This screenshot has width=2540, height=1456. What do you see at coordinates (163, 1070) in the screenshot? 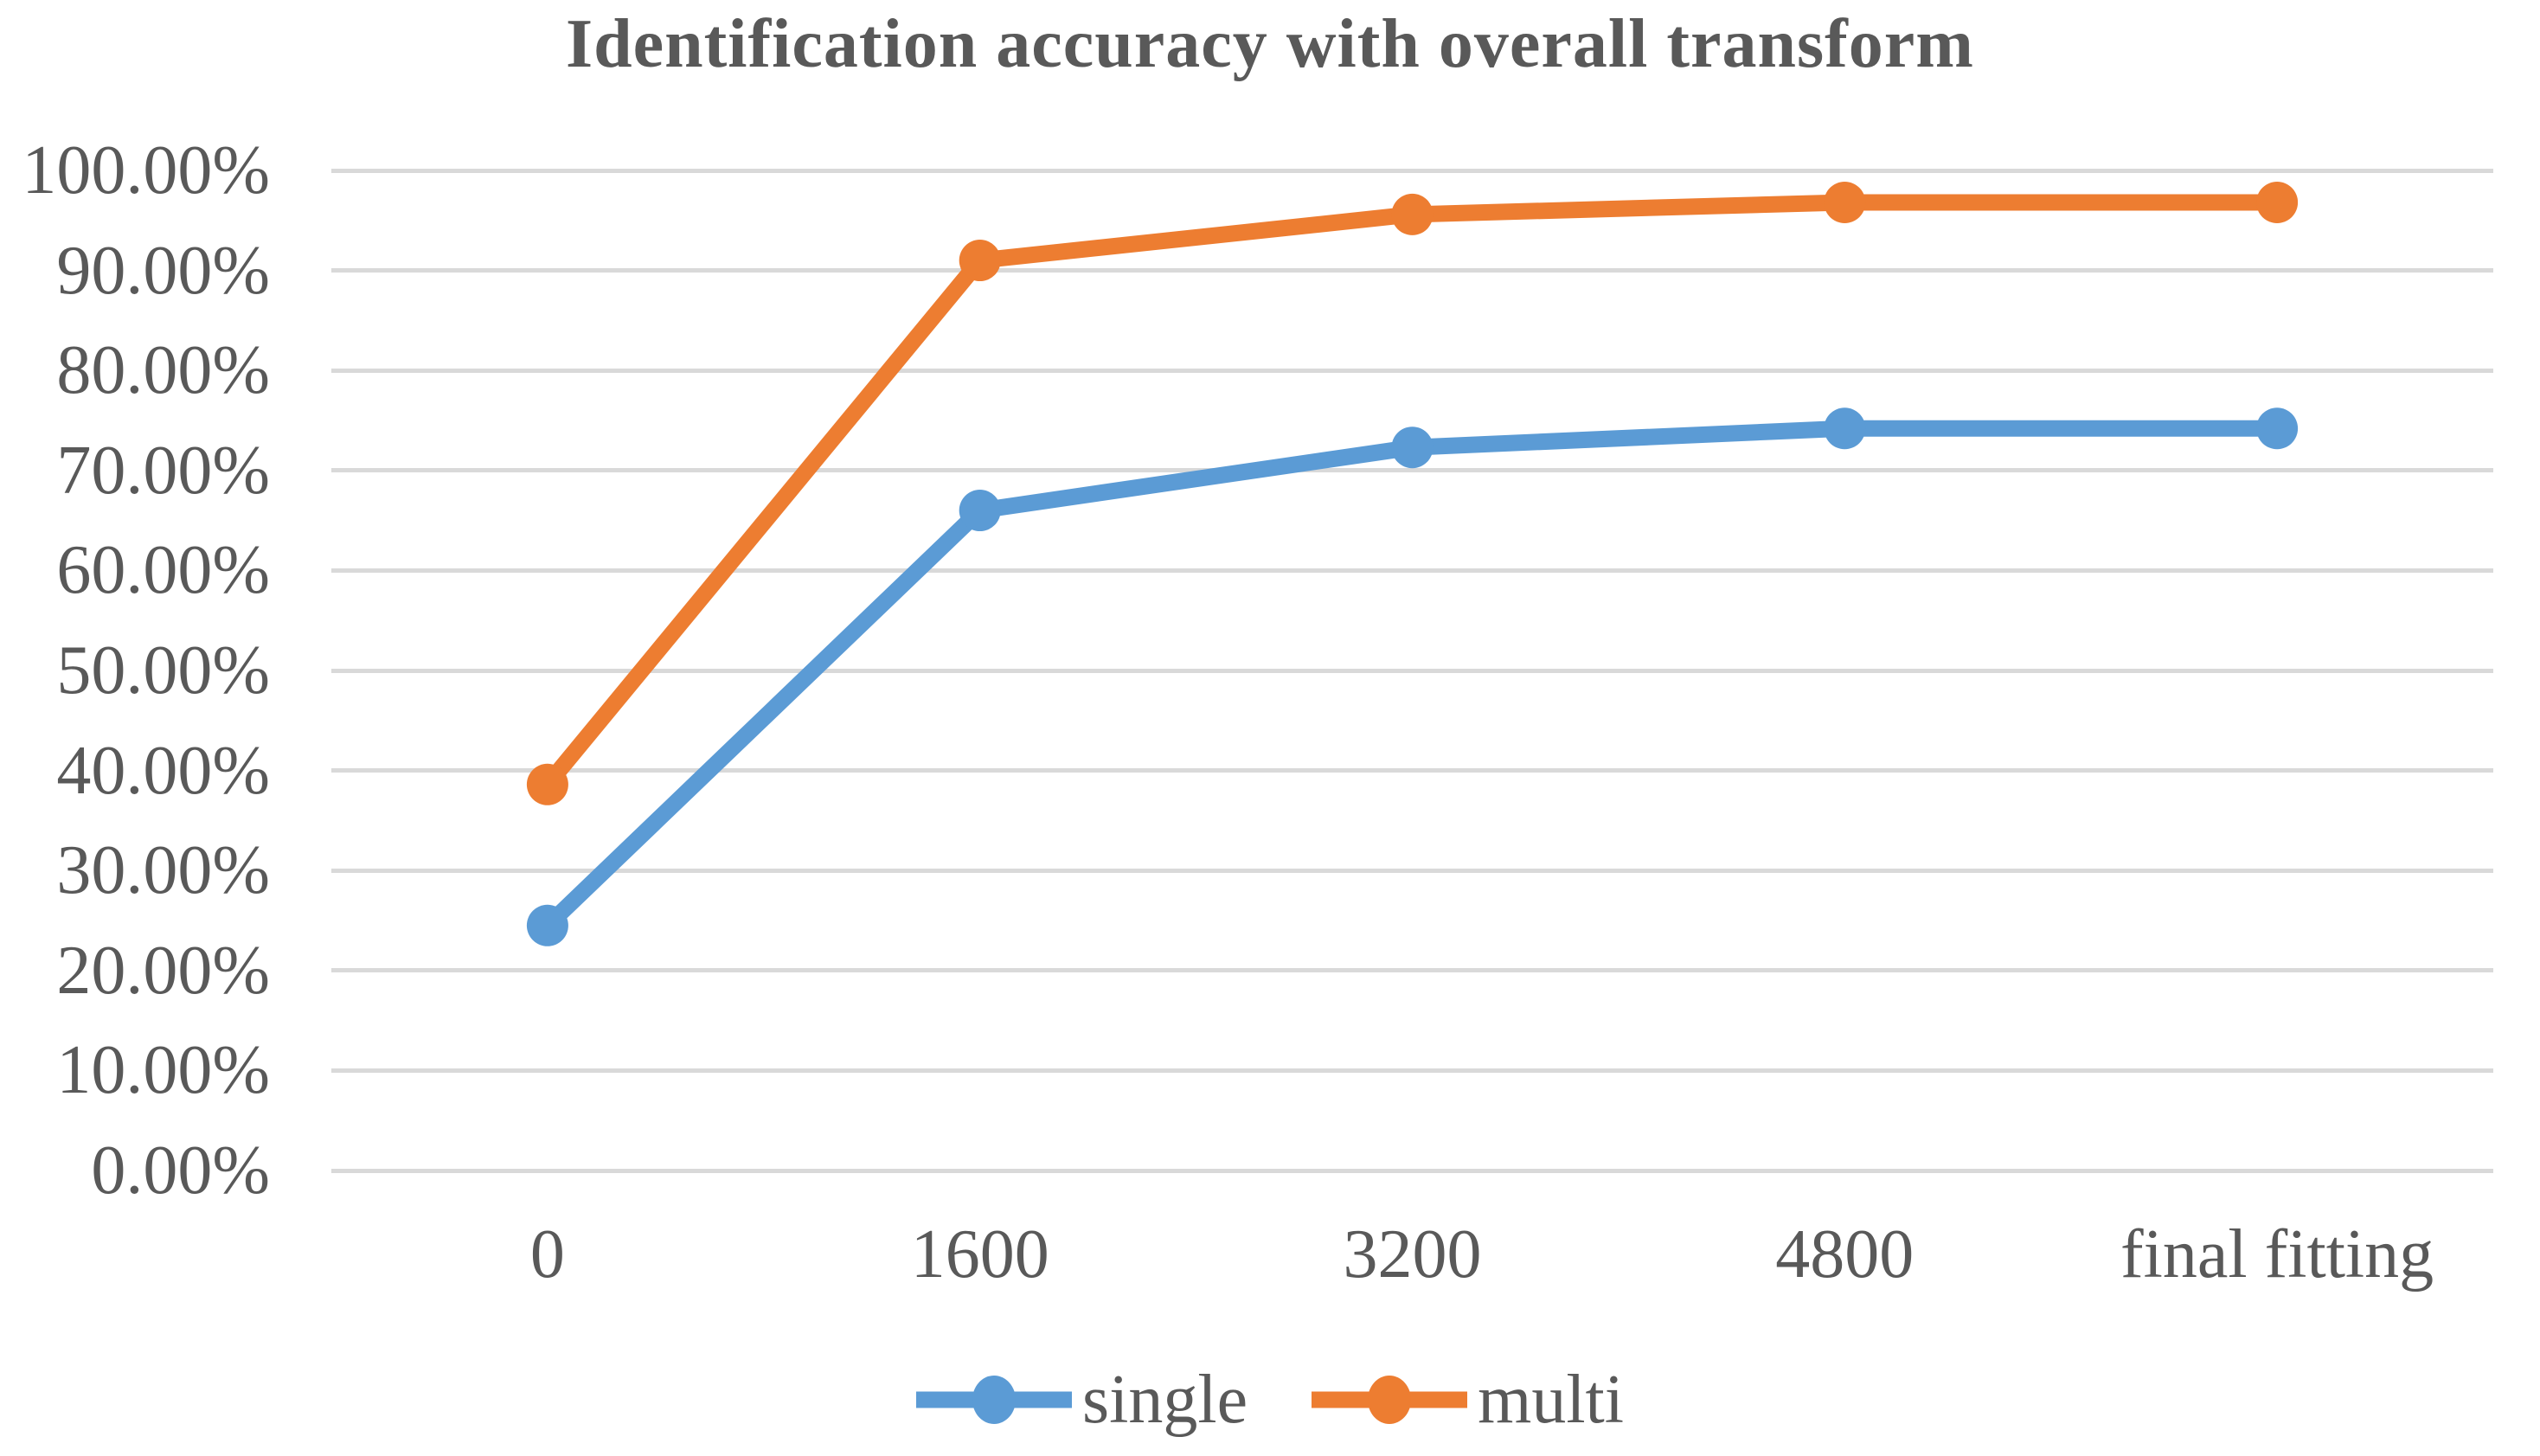
I see `y-axis-tick-label: 10.00%` at bounding box center [163, 1070].